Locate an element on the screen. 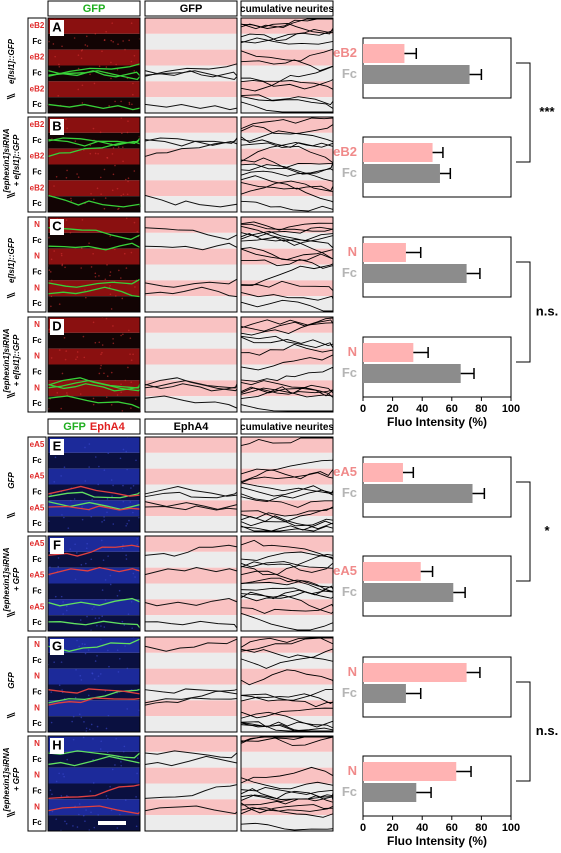  stripe-label: N is located at coordinates (37, 707).